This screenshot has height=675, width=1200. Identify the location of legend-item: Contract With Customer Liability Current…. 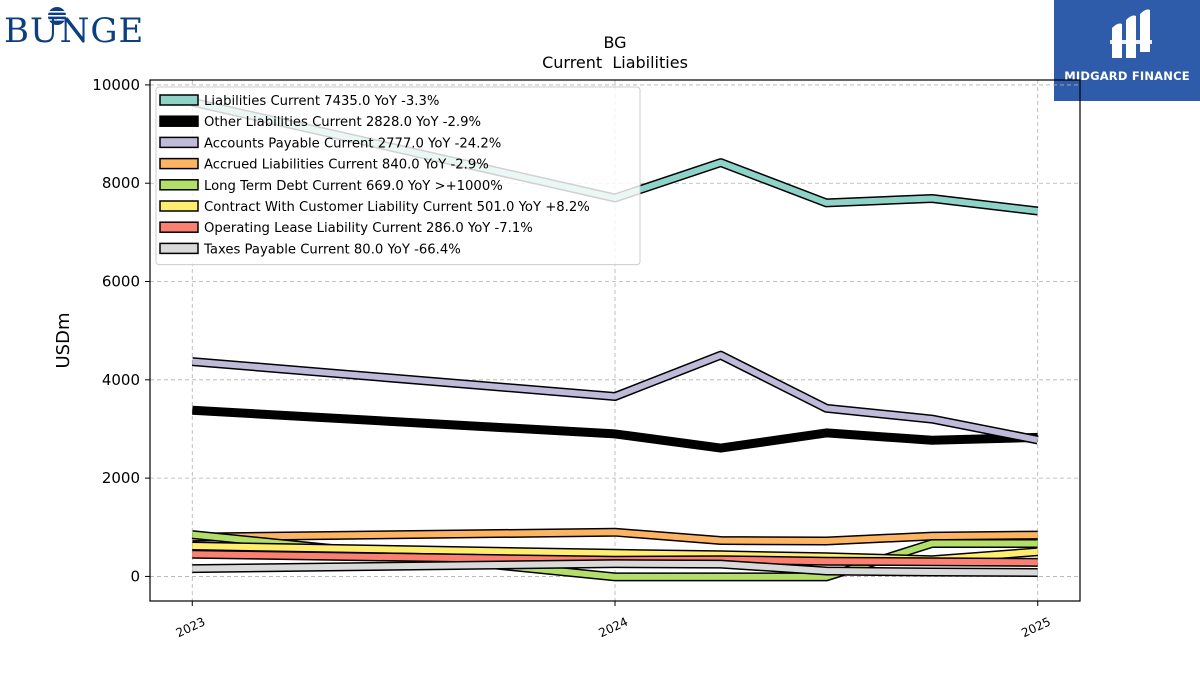
(374, 207).